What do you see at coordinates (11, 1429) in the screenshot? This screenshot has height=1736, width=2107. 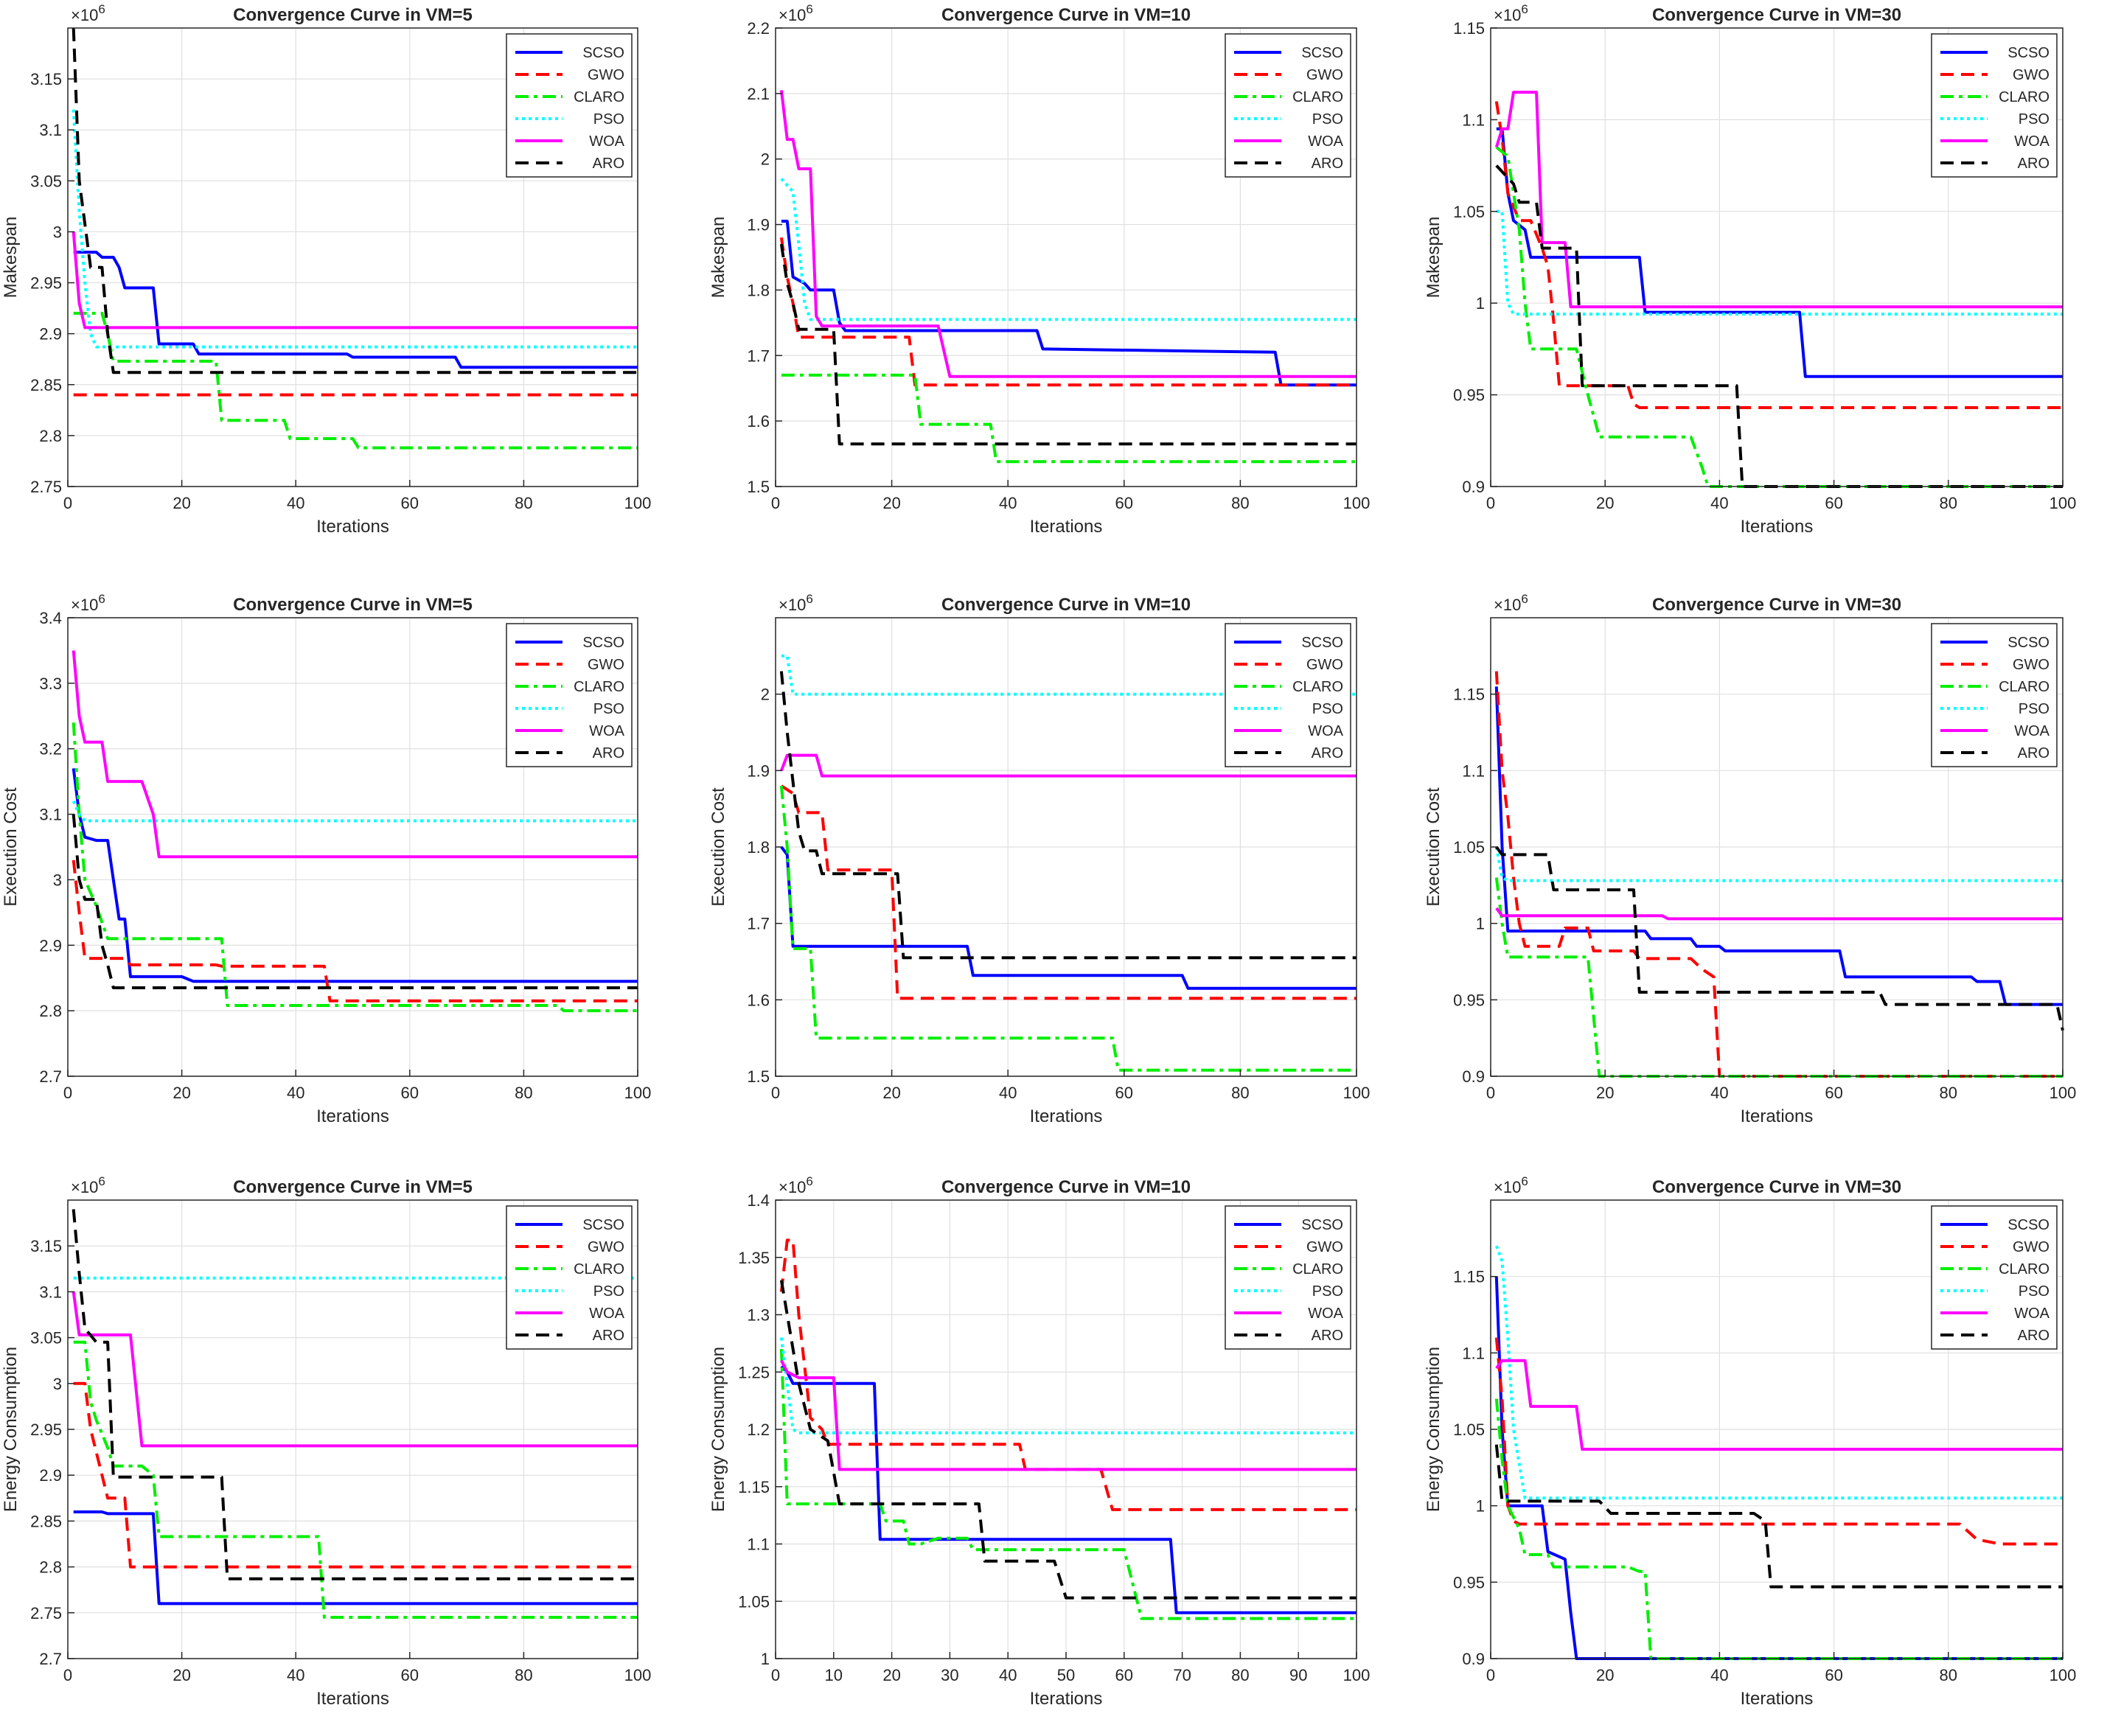 I see `y-axis-label: Energy Consumption` at bounding box center [11, 1429].